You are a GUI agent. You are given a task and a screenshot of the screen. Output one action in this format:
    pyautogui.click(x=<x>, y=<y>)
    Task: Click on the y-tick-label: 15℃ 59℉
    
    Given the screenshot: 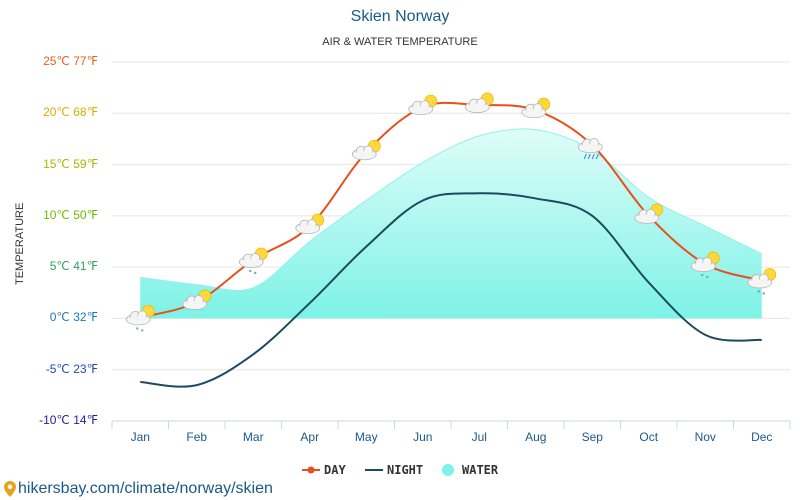 What is the action you would take?
    pyautogui.click(x=70, y=163)
    